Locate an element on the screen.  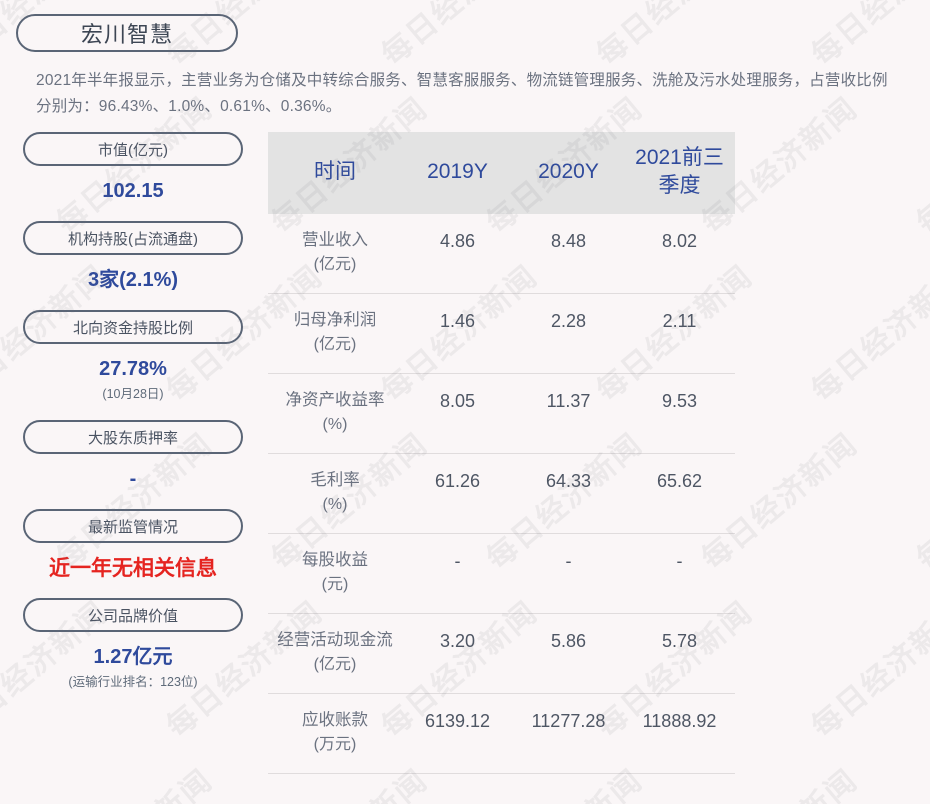
metric-label-pill: 最新监管情况 is located at coordinates (133, 526).